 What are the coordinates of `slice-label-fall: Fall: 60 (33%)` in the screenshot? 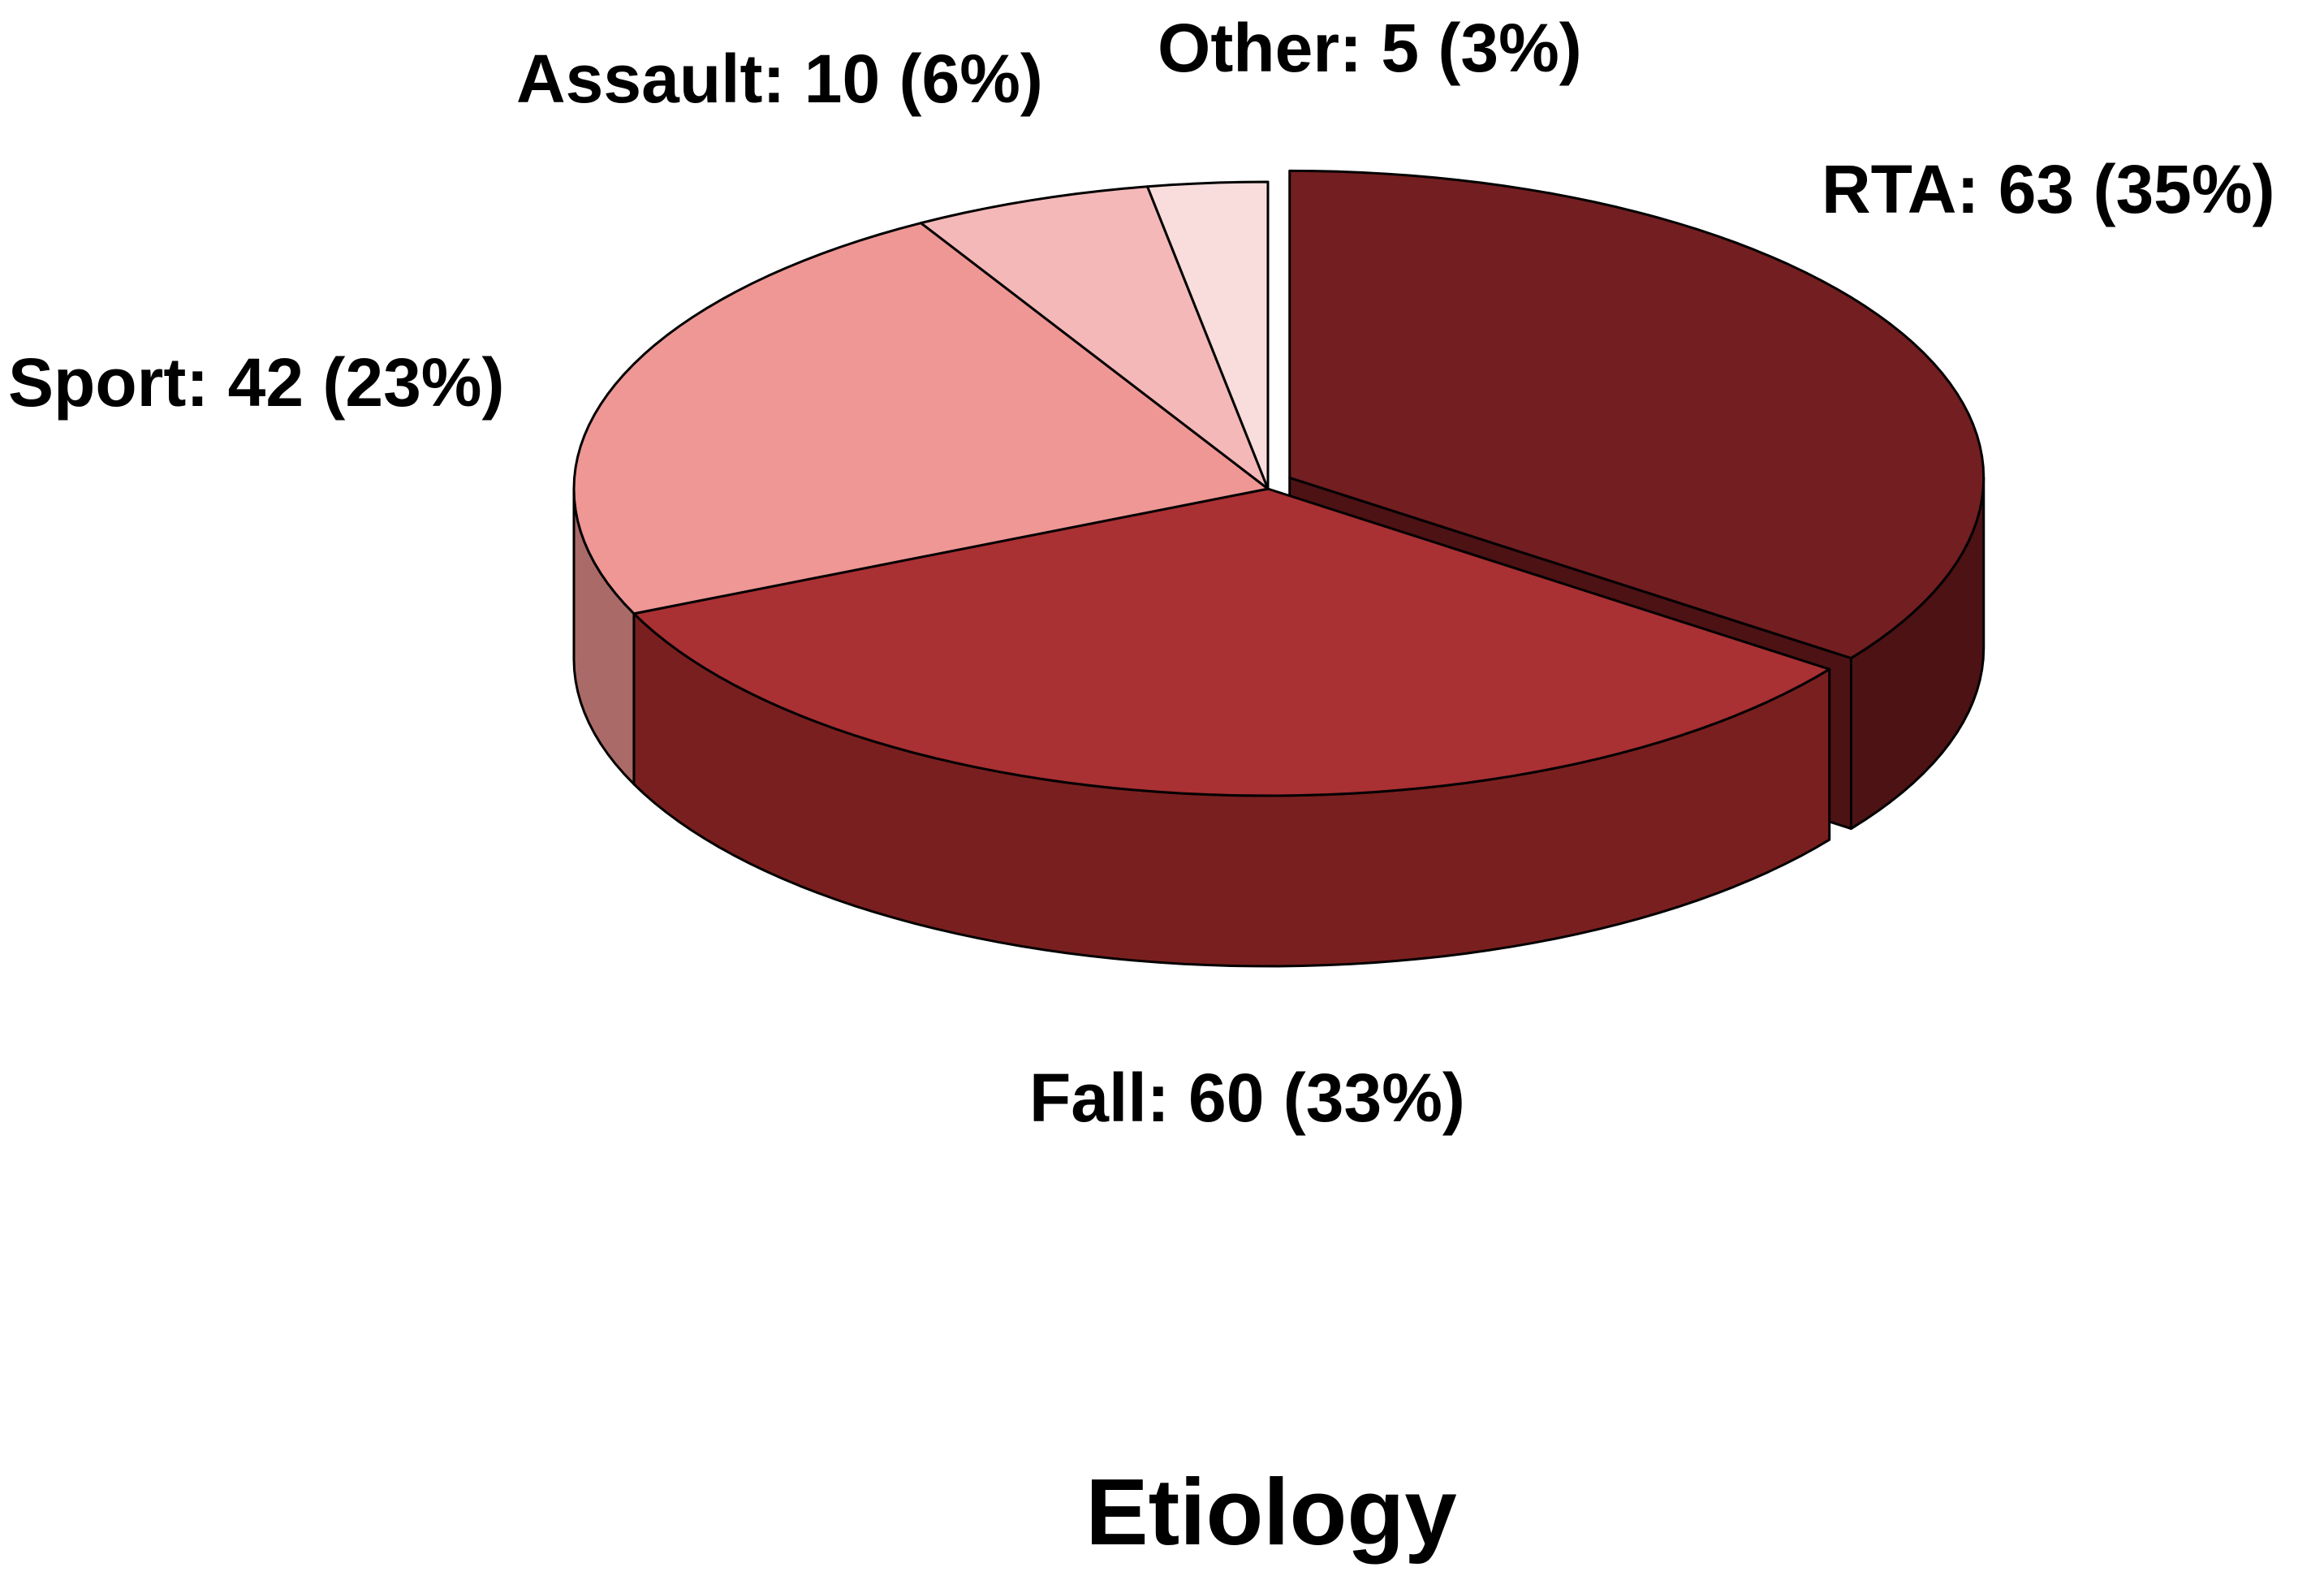 It's located at (1247, 1098).